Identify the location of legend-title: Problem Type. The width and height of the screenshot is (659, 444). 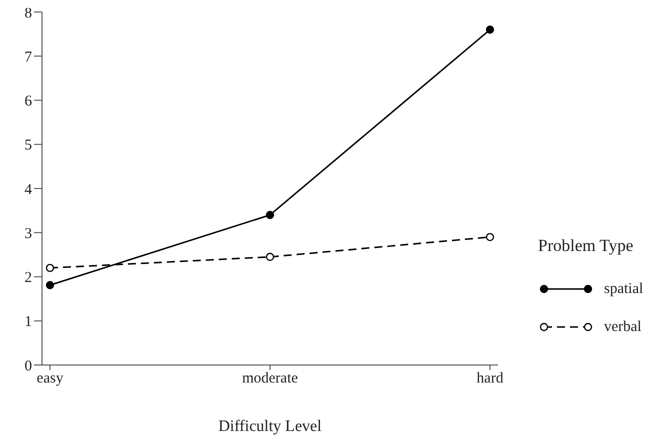
(586, 246).